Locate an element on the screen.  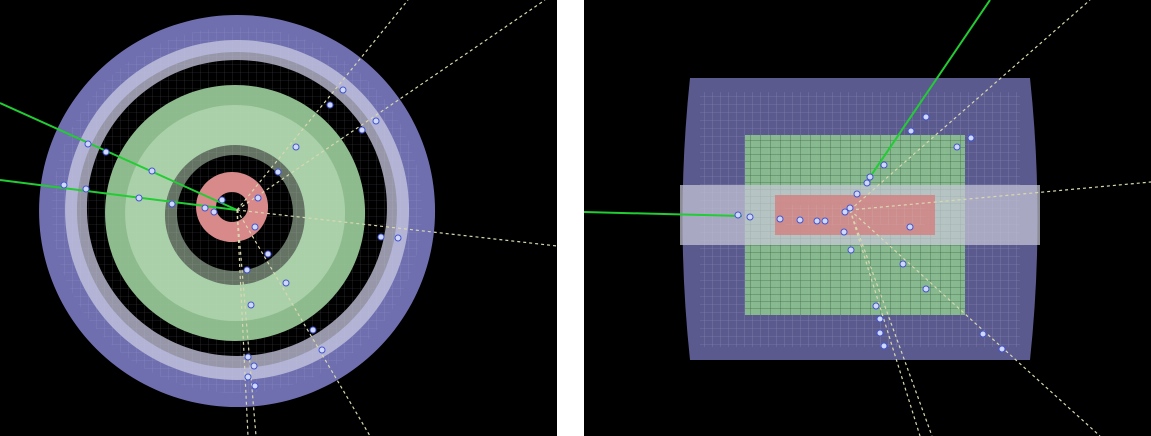
green-ring-inner is located at coordinates (235, 213).